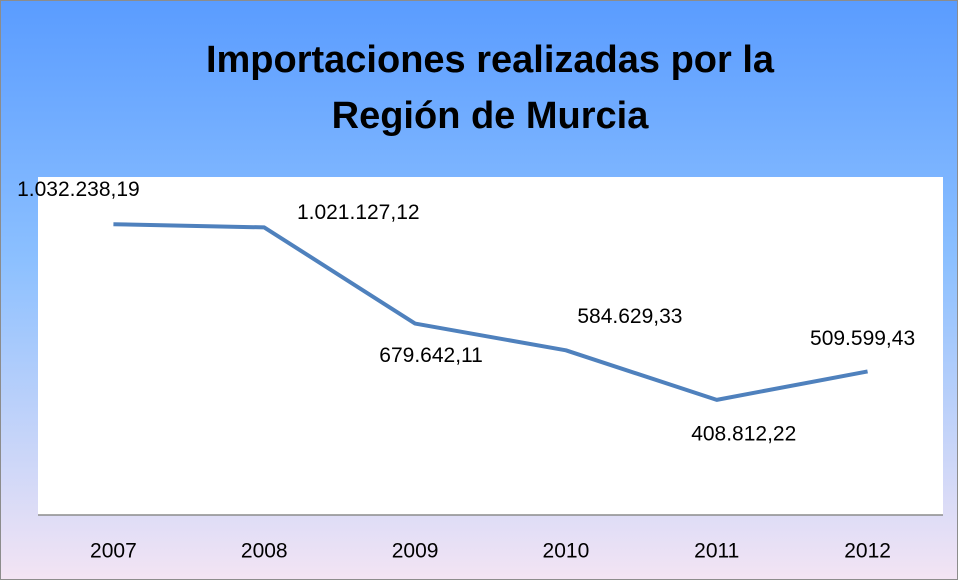 Image resolution: width=958 pixels, height=580 pixels. I want to click on x-tick-label: 2010, so click(566, 551).